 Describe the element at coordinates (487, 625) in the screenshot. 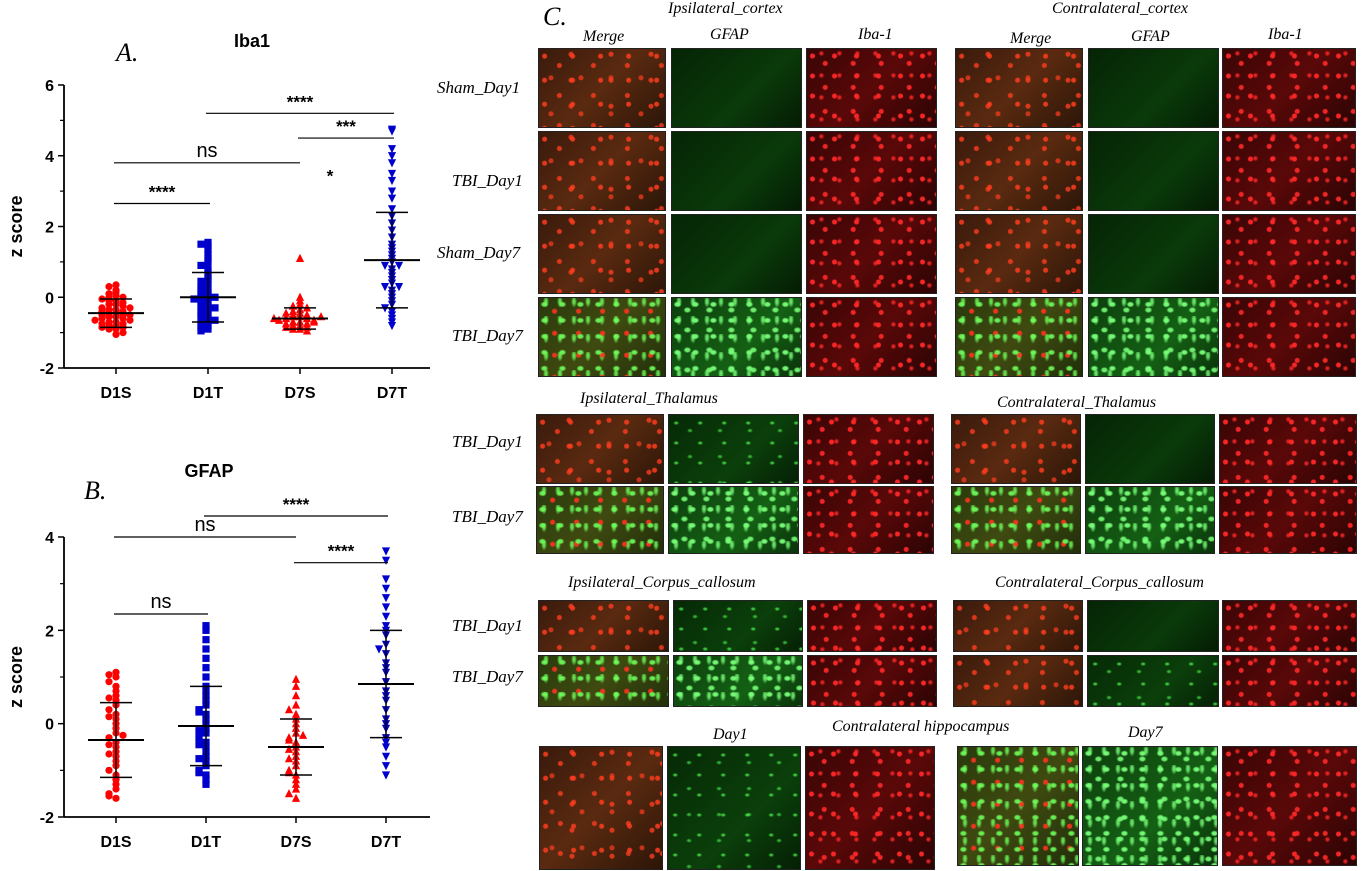

I see `row-label-cc-tbi-day1: TBI_Day1` at that location.